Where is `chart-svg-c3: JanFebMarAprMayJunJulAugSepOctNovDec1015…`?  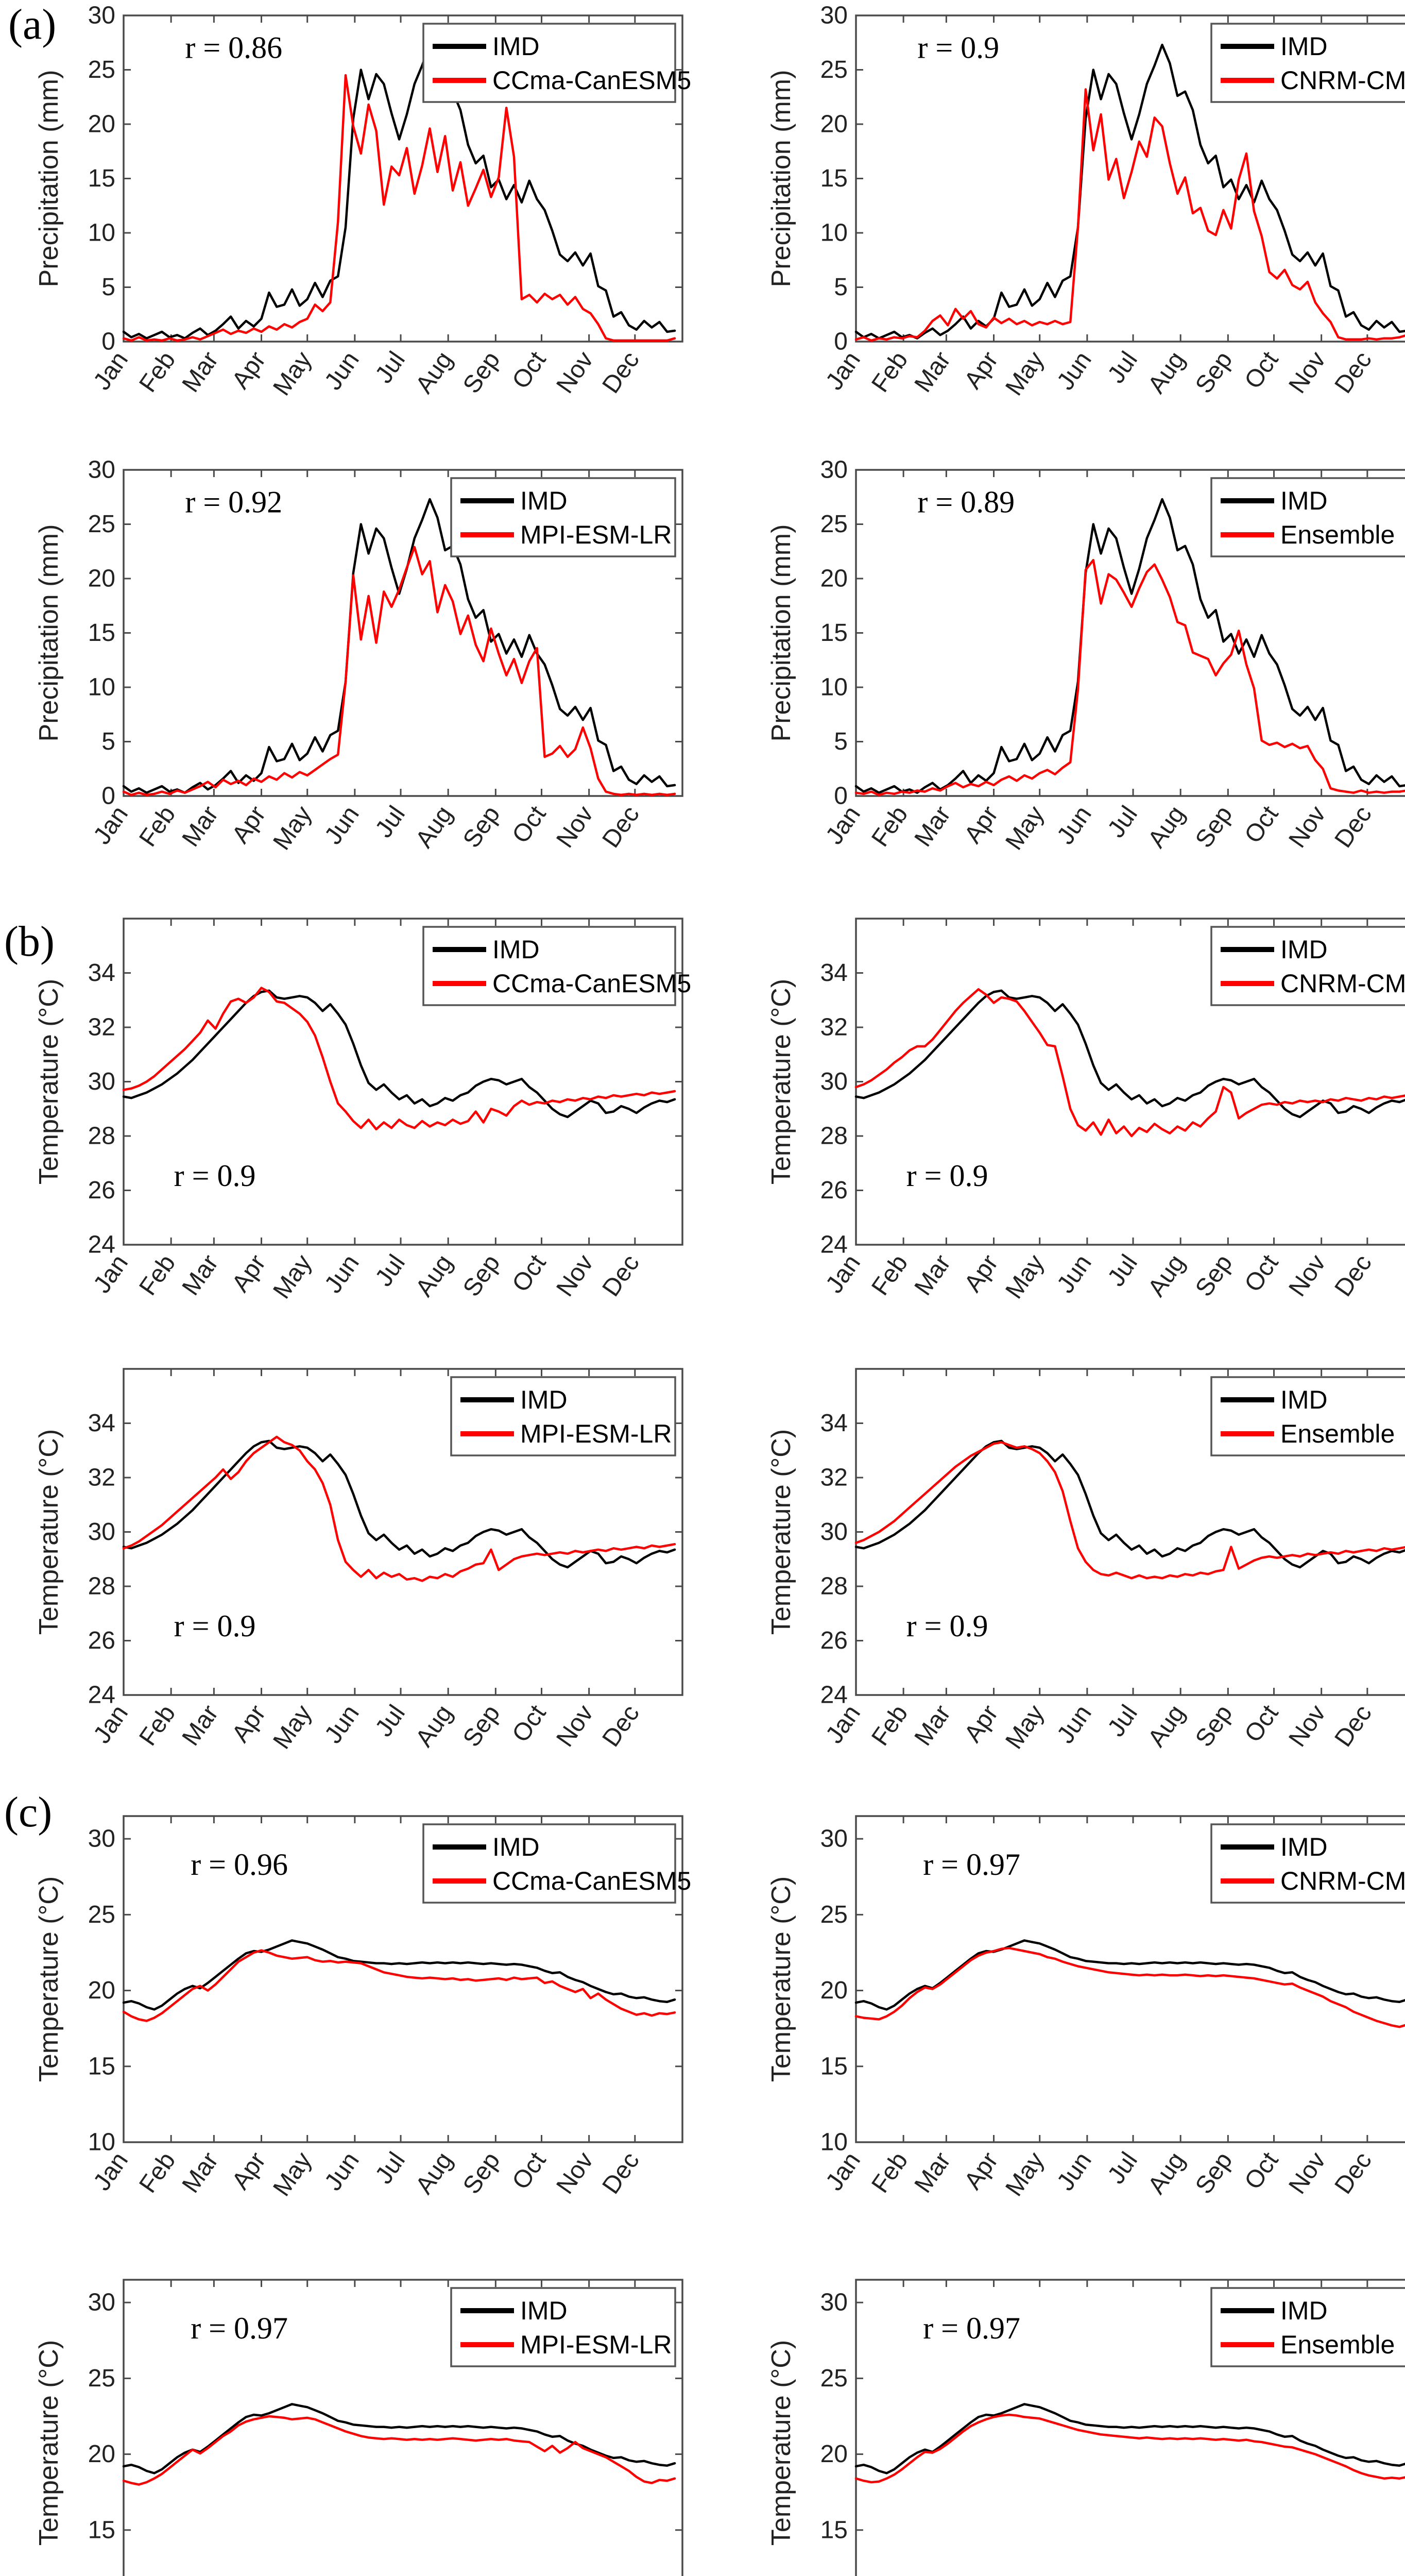 chart-svg-c3: JanFebMarAprMayJunJulAugSepOctNovDec1015… is located at coordinates (358, 2427).